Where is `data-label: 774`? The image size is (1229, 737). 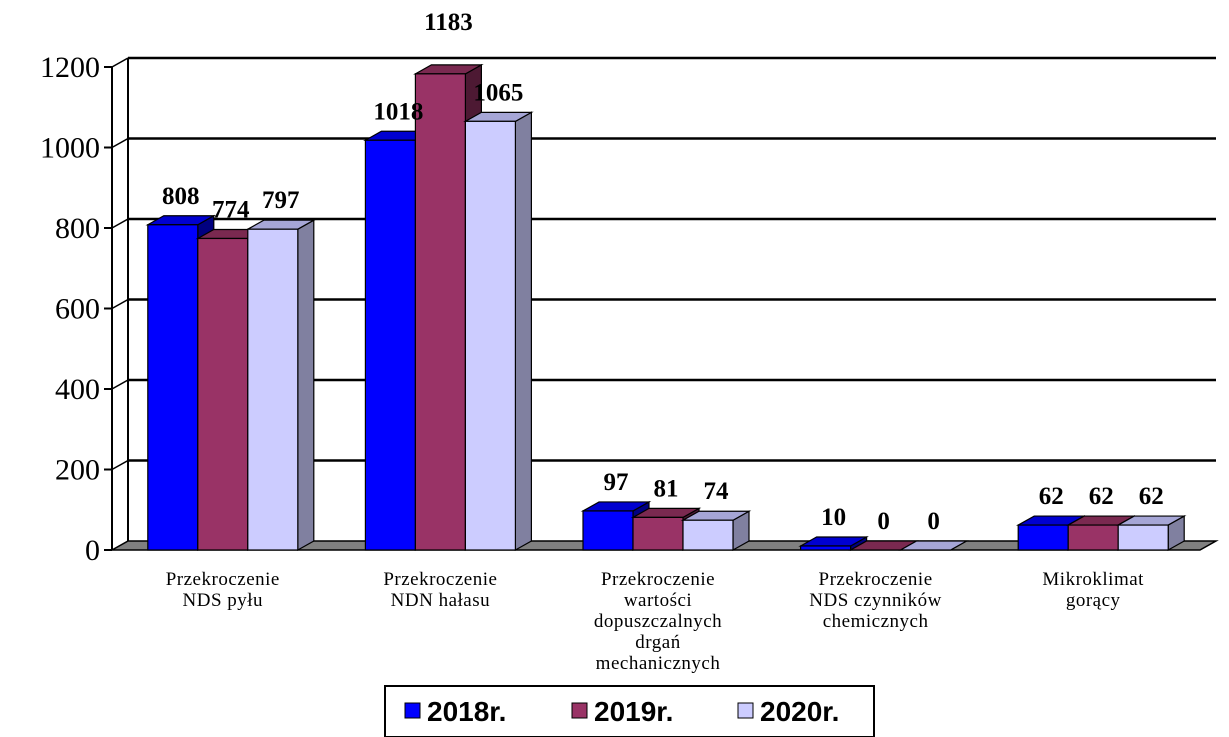
data-label: 774 is located at coordinates (231, 209).